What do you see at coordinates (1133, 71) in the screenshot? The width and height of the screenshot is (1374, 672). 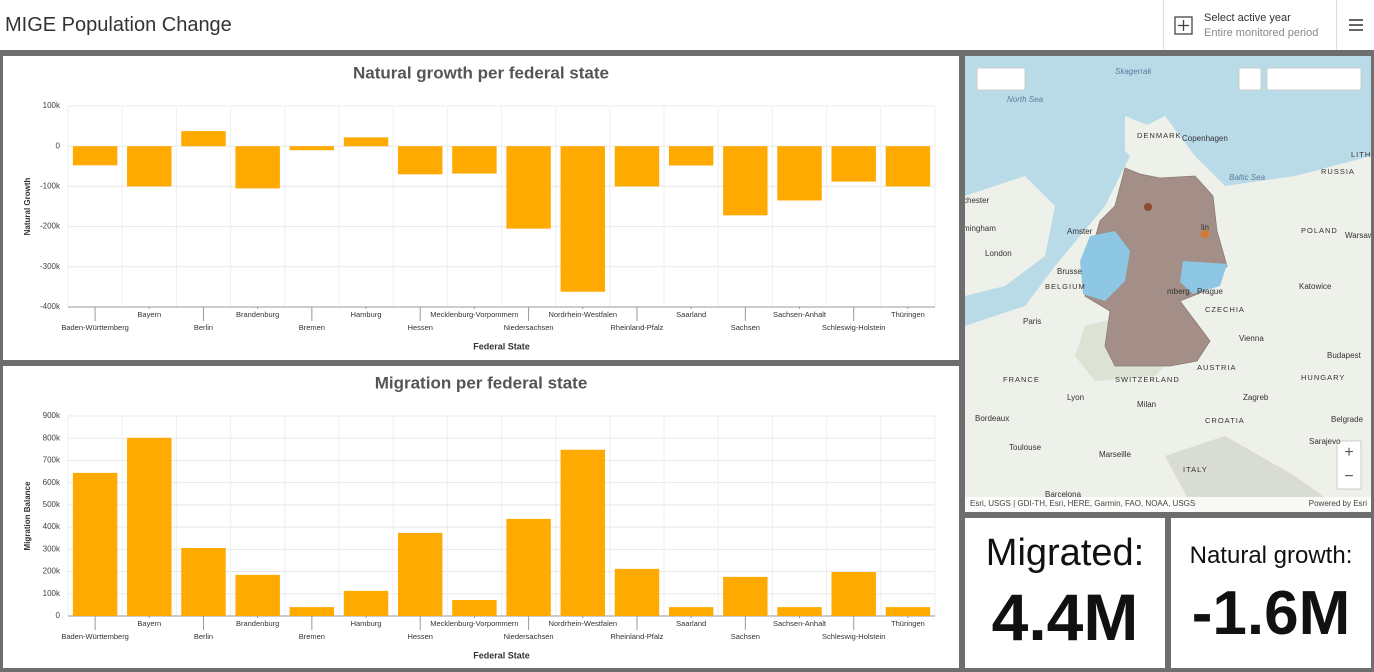 I see `map-label: Skagerrak` at bounding box center [1133, 71].